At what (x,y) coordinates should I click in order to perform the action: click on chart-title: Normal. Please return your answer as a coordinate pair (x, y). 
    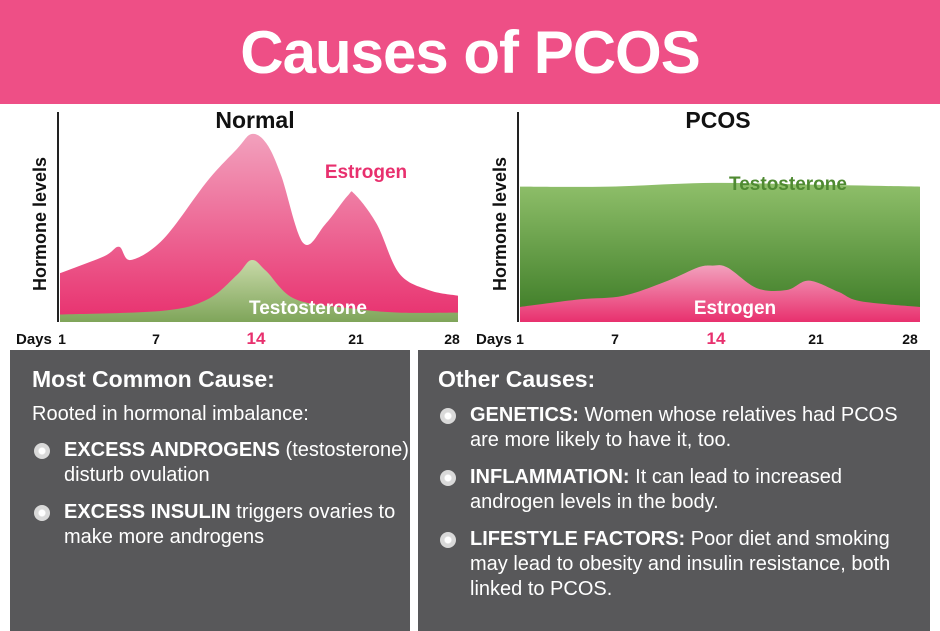
    Looking at the image, I should click on (254, 120).